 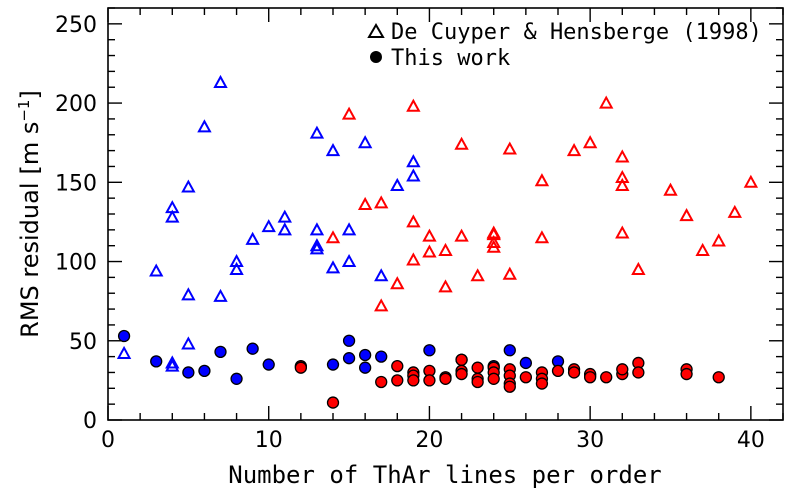 I want to click on y-tick-label: 50, so click(x=83, y=342).